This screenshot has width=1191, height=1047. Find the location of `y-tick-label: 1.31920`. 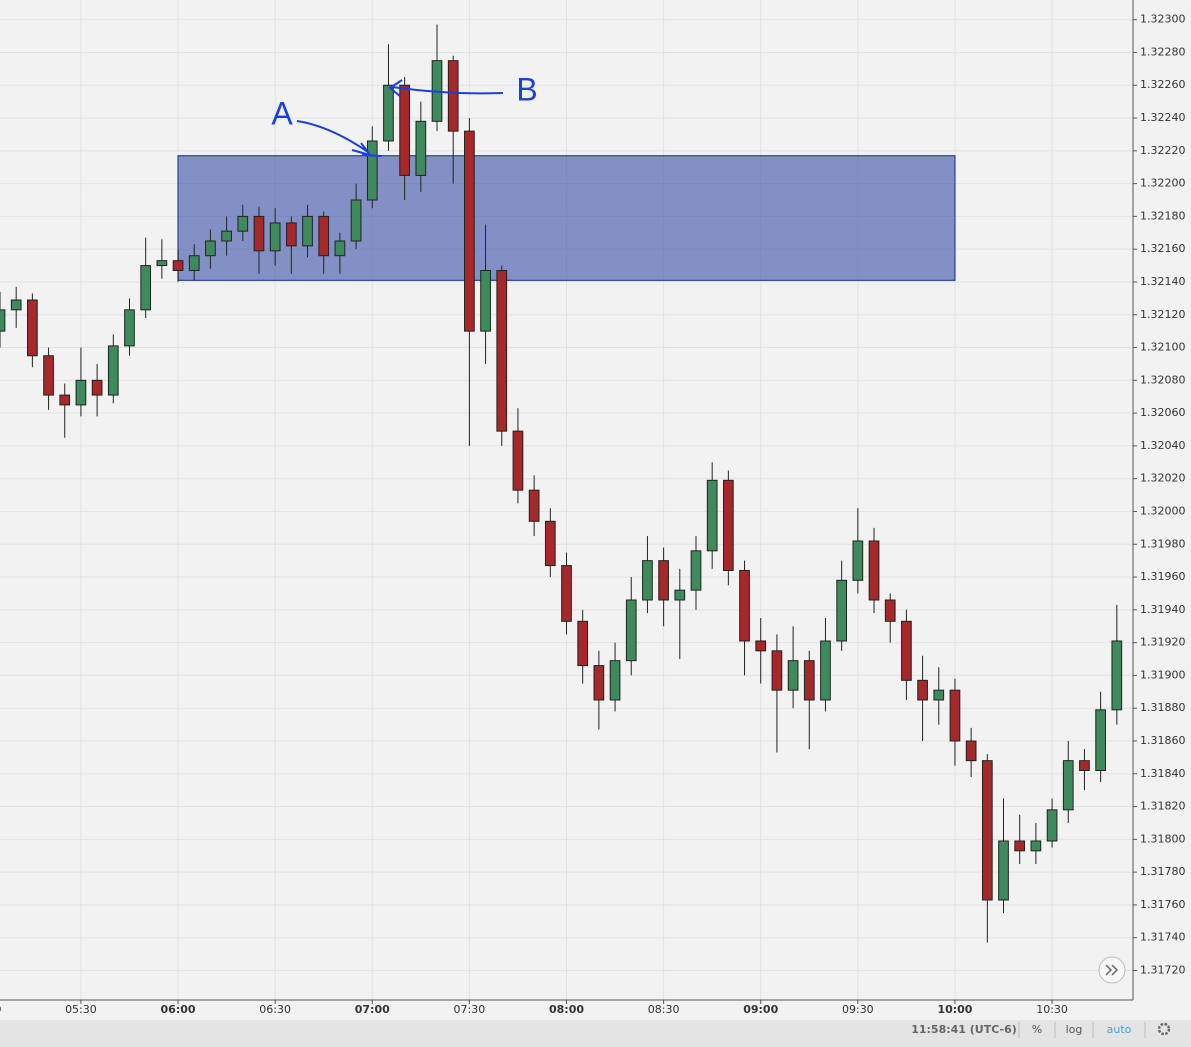

y-tick-label: 1.31920 is located at coordinates (1163, 642).